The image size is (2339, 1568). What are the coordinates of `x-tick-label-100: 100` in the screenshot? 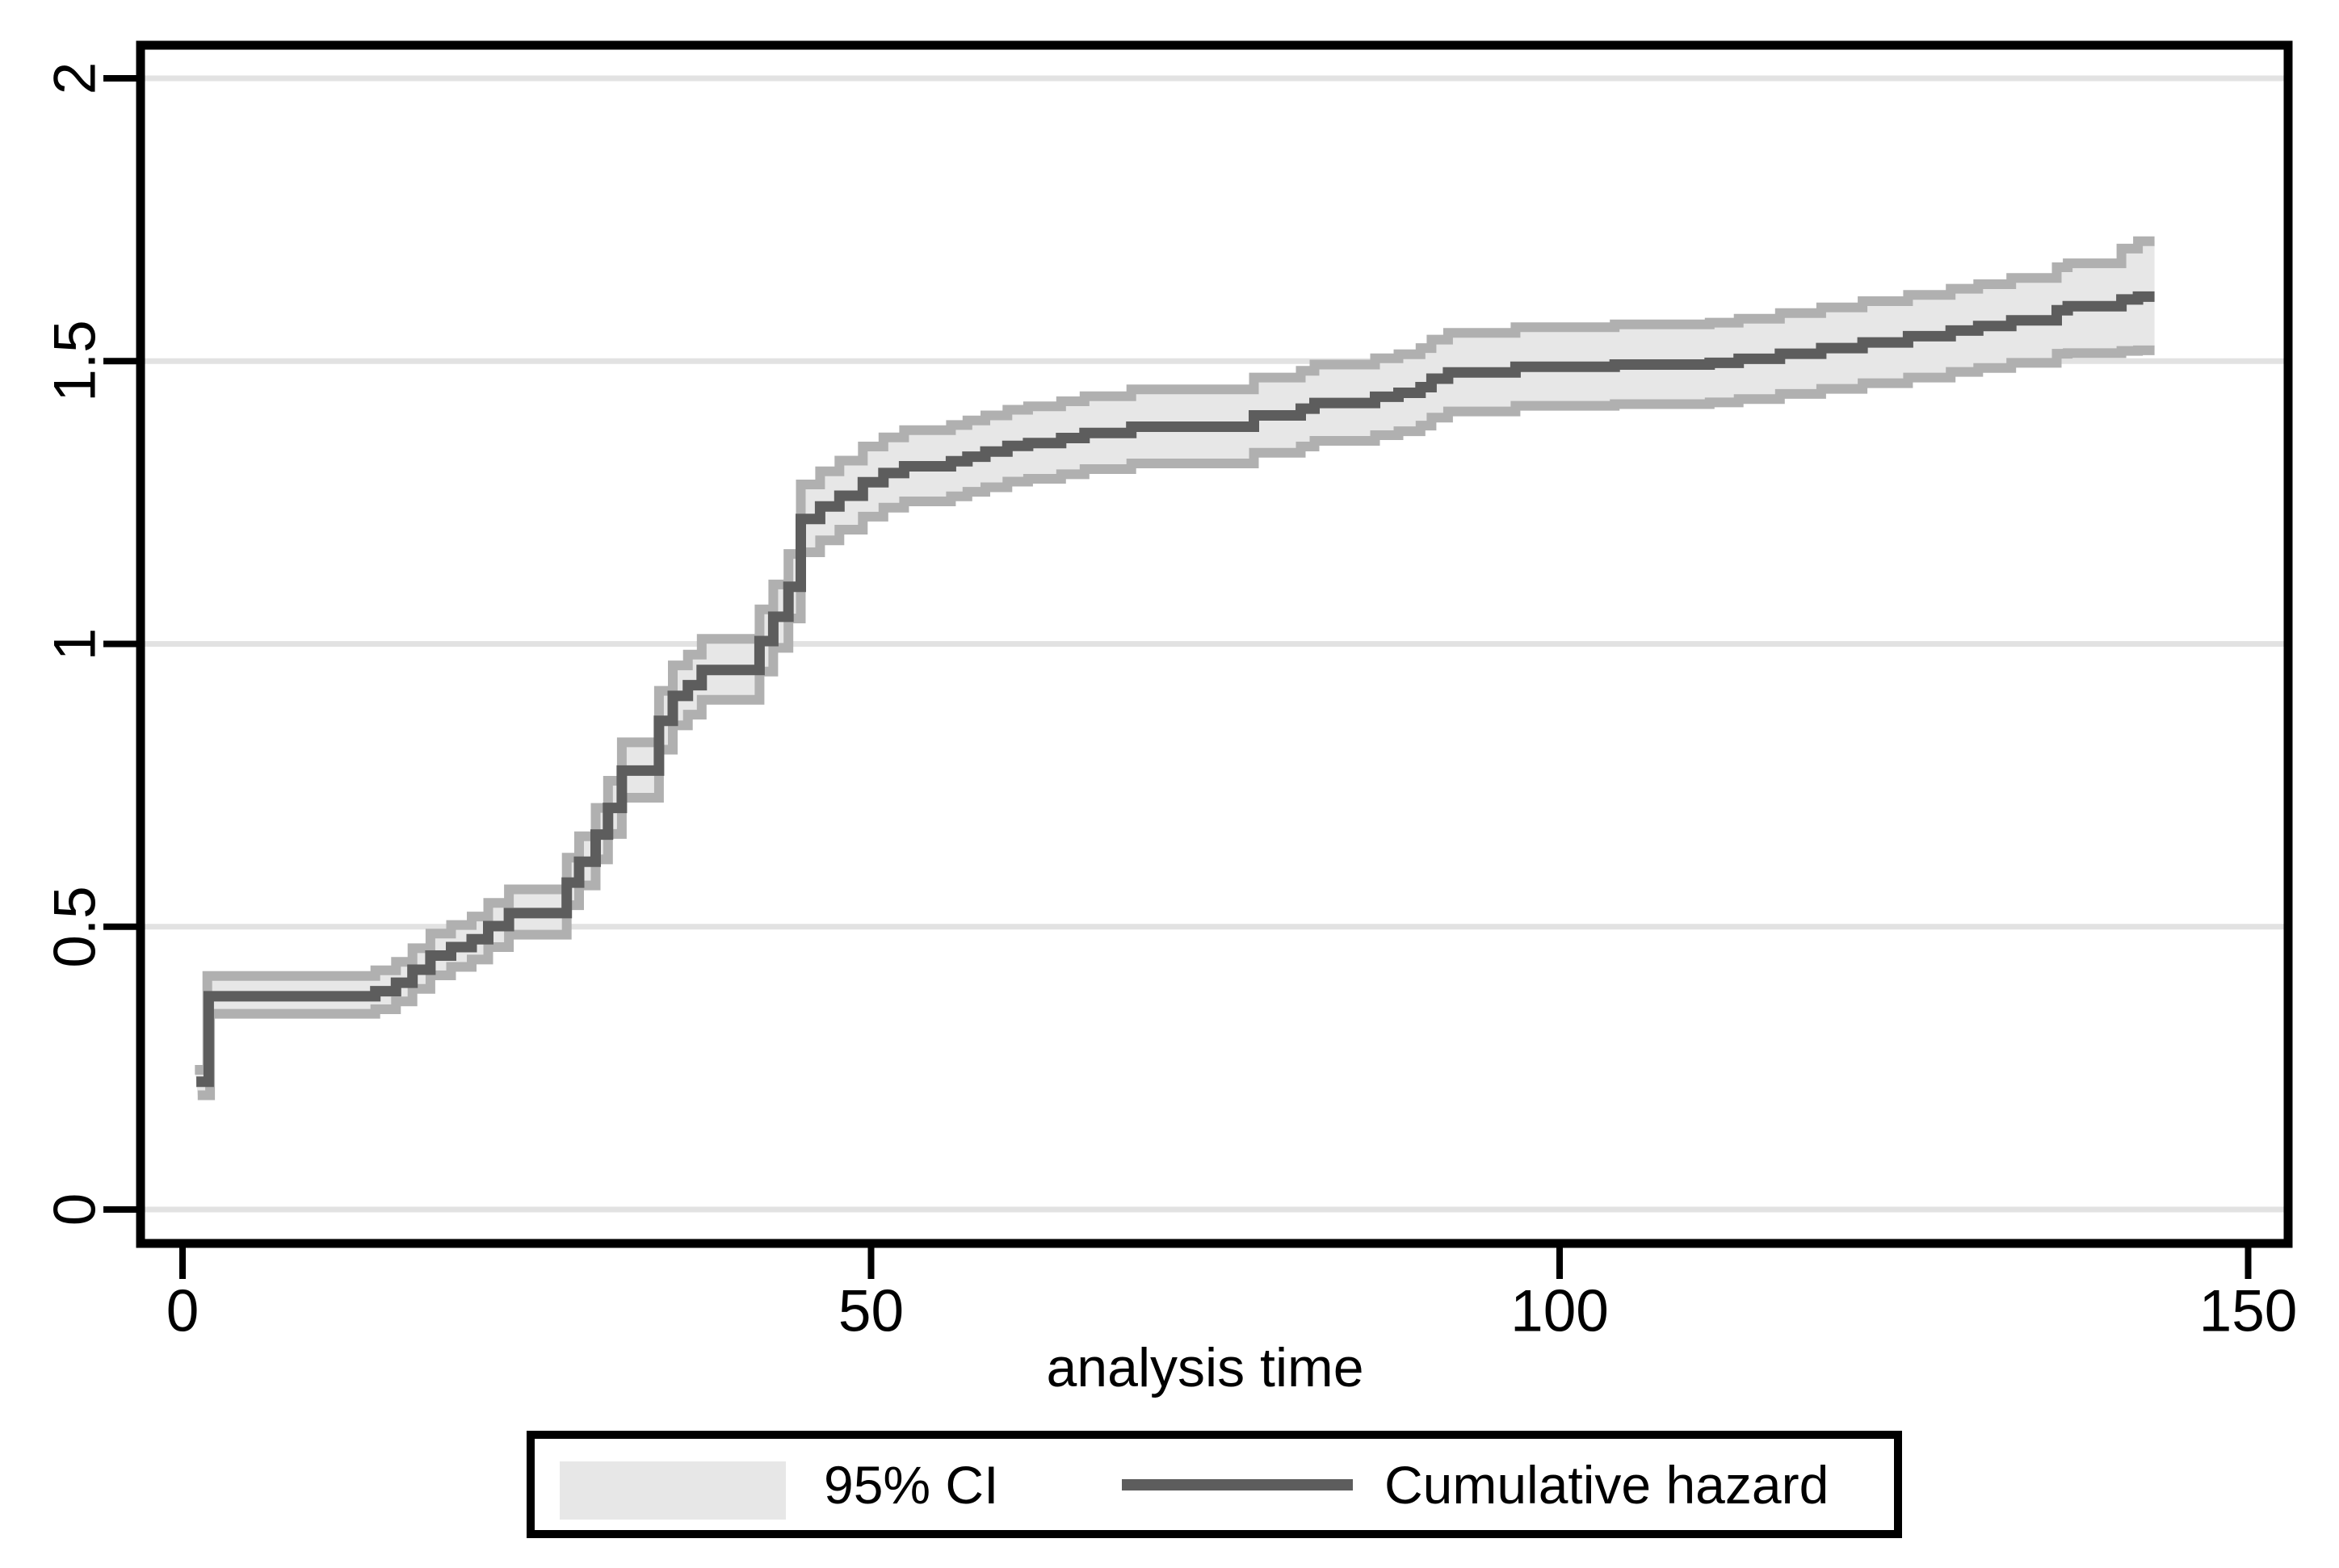 It's located at (1559, 1311).